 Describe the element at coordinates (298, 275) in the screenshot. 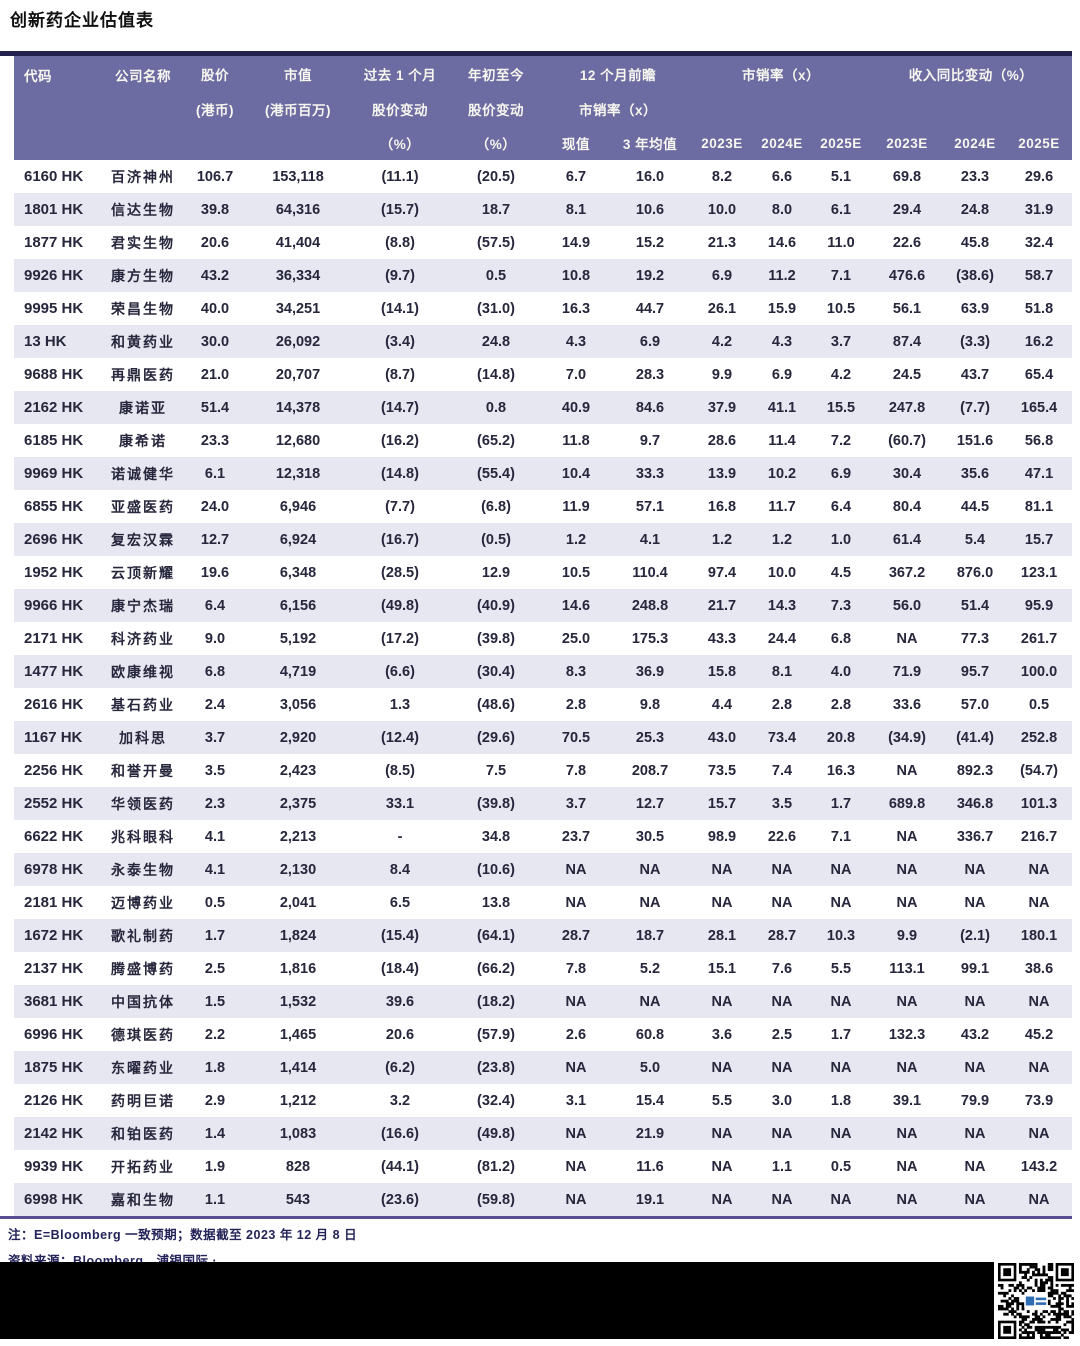

I see `value-cell: 36,334` at that location.